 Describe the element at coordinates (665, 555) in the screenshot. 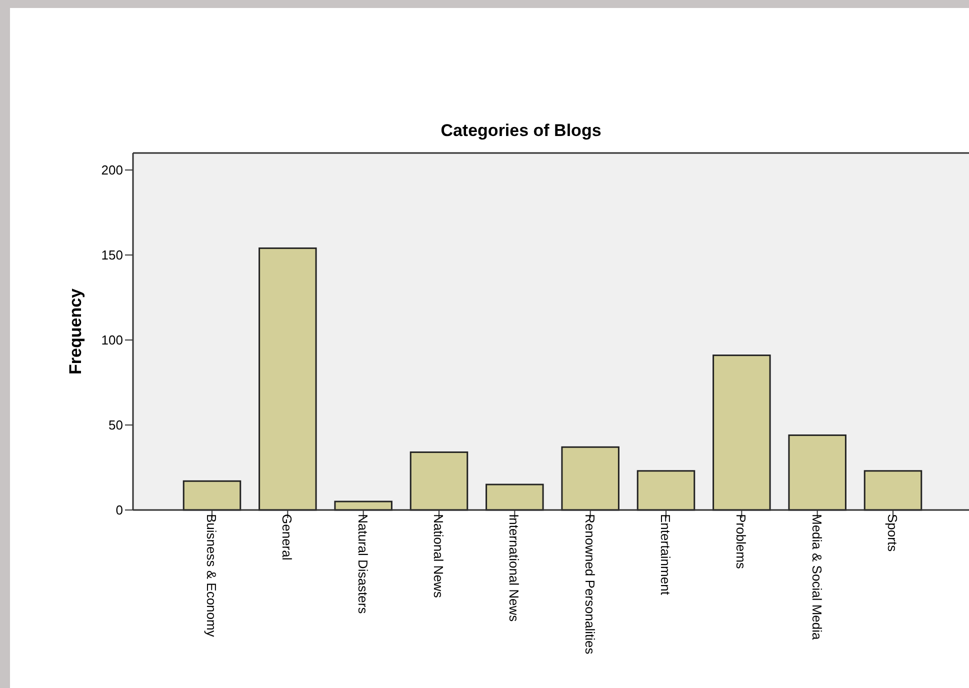

I see `x-tick-label: Entertainment` at that location.